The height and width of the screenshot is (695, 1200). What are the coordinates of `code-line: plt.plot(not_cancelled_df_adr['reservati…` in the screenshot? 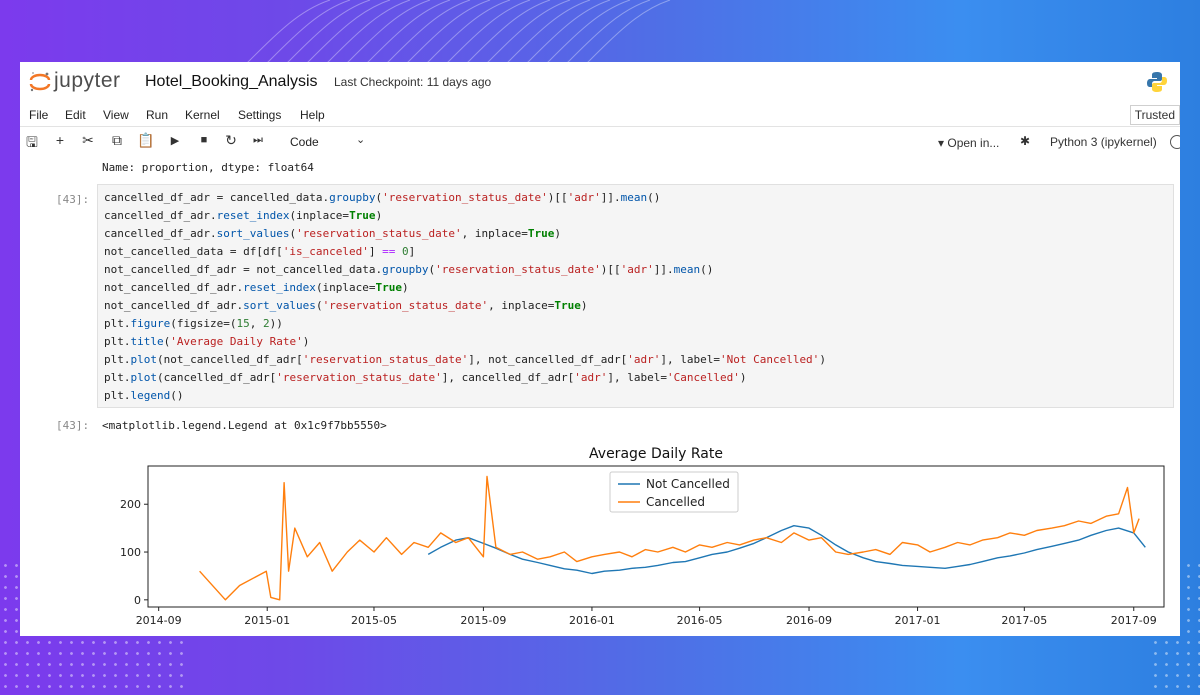 It's located at (465, 359).